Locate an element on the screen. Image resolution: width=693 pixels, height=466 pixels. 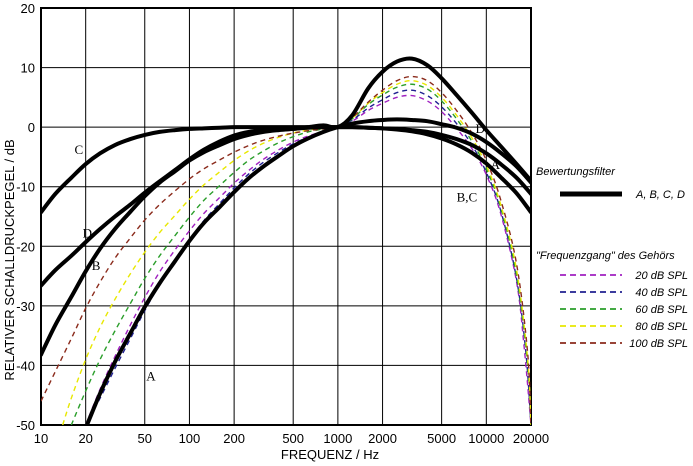
x-tick-label: 200 is located at coordinates (234, 438).